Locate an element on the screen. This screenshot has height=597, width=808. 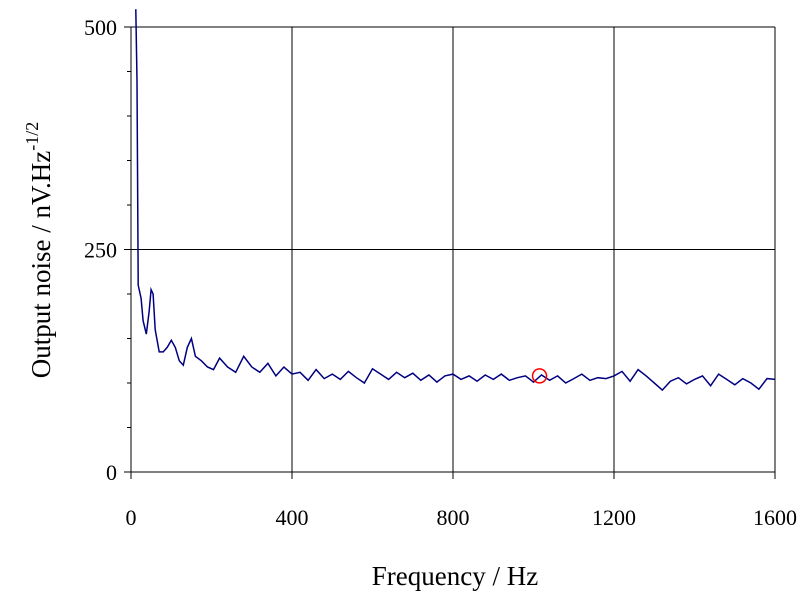
y-axis-label-main: Output noise / nV.Hz is located at coordinates (41, 265).